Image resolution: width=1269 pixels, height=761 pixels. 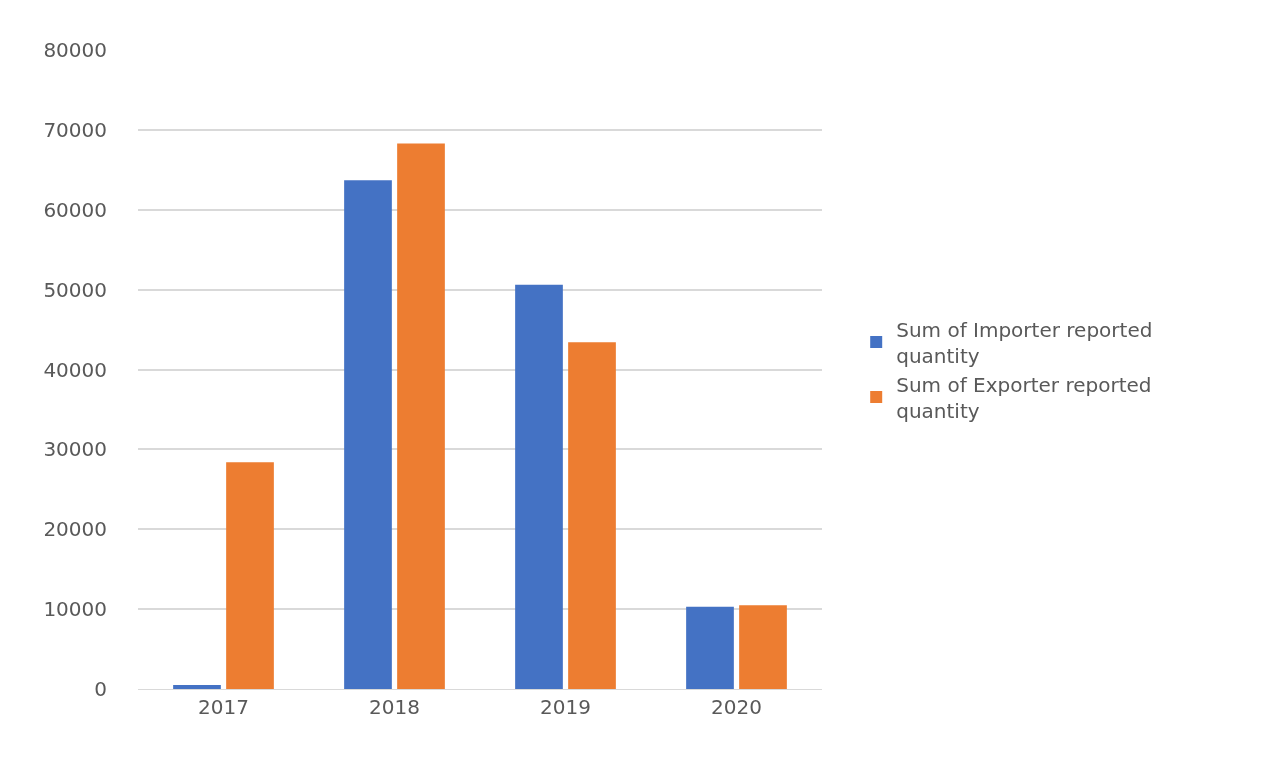 What do you see at coordinates (75, 449) in the screenshot?
I see `y-tick-label: 30000` at bounding box center [75, 449].